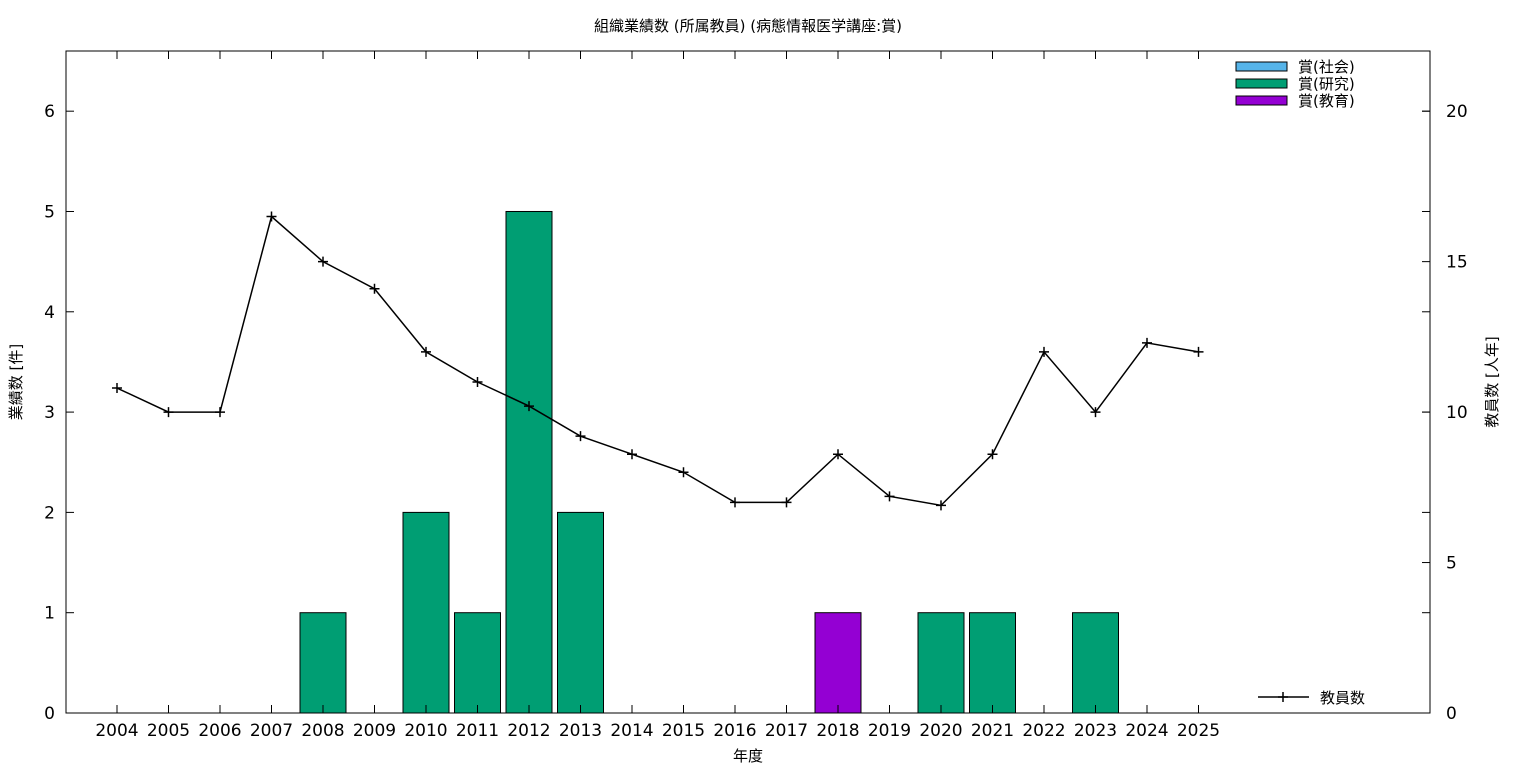 The width and height of the screenshot is (1536, 768). What do you see at coordinates (49, 614) in the screenshot?
I see `y-tick-label: 1` at bounding box center [49, 614].